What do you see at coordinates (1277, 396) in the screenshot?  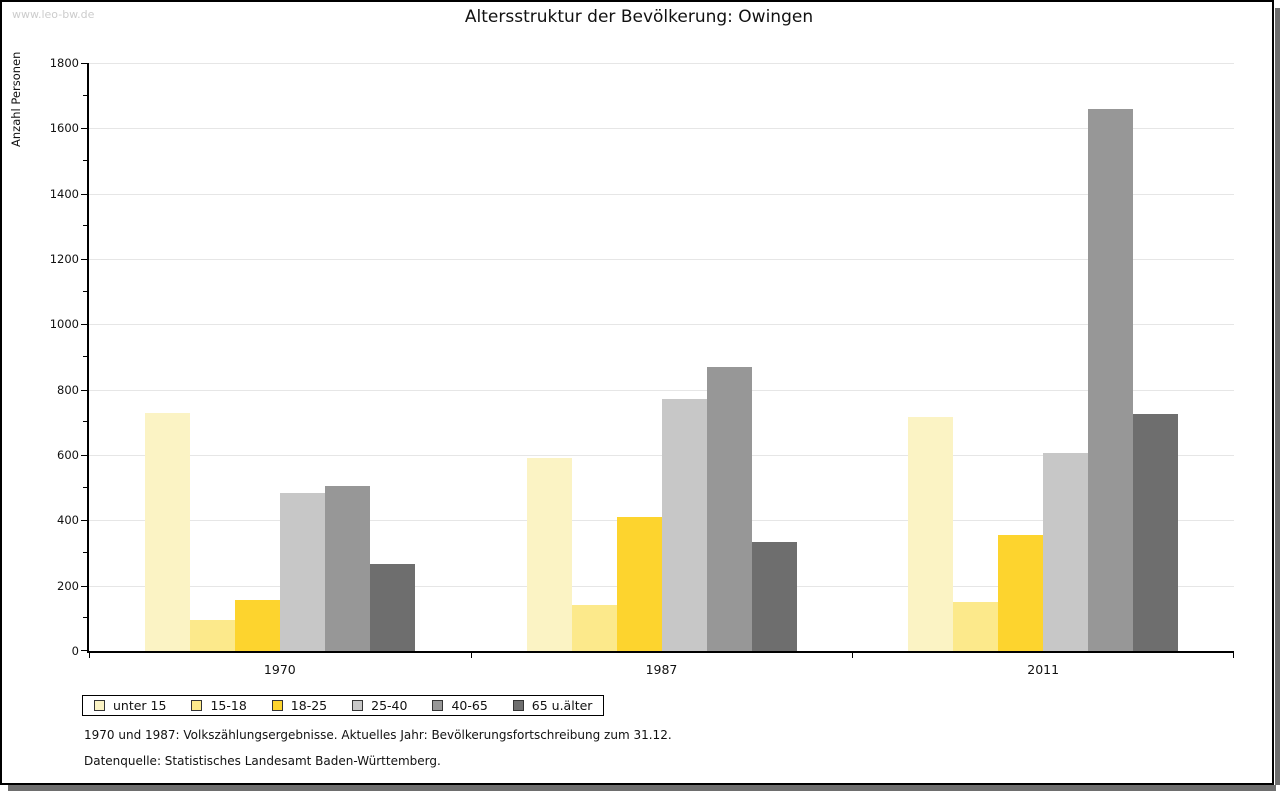 I see `frame-shadow-right` at bounding box center [1277, 396].